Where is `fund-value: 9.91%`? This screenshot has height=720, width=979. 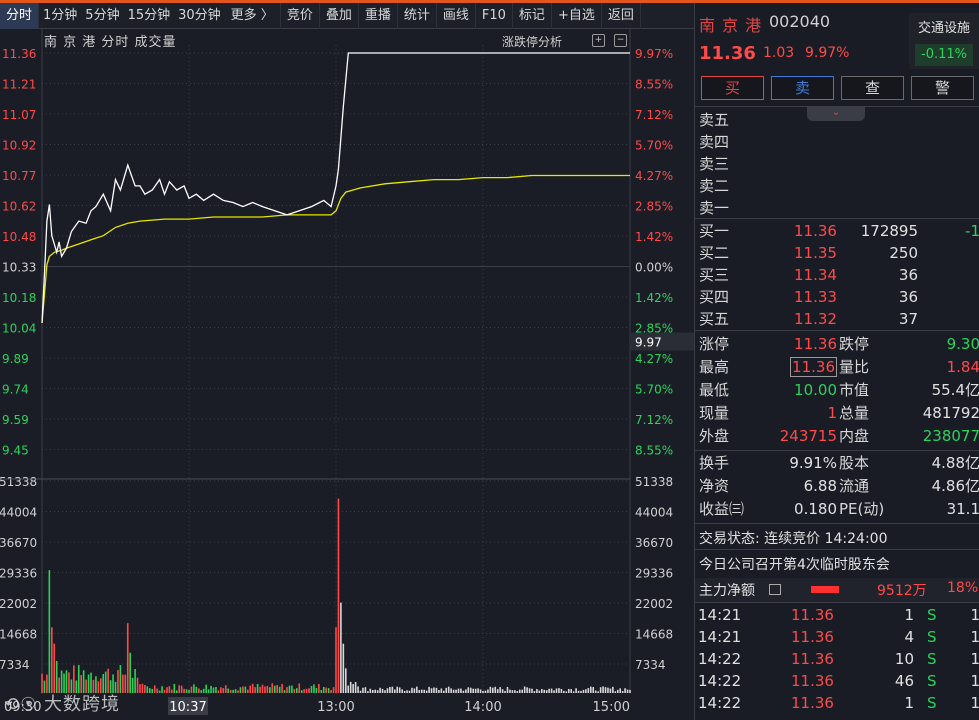
fund-value: 9.91% is located at coordinates (813, 463).